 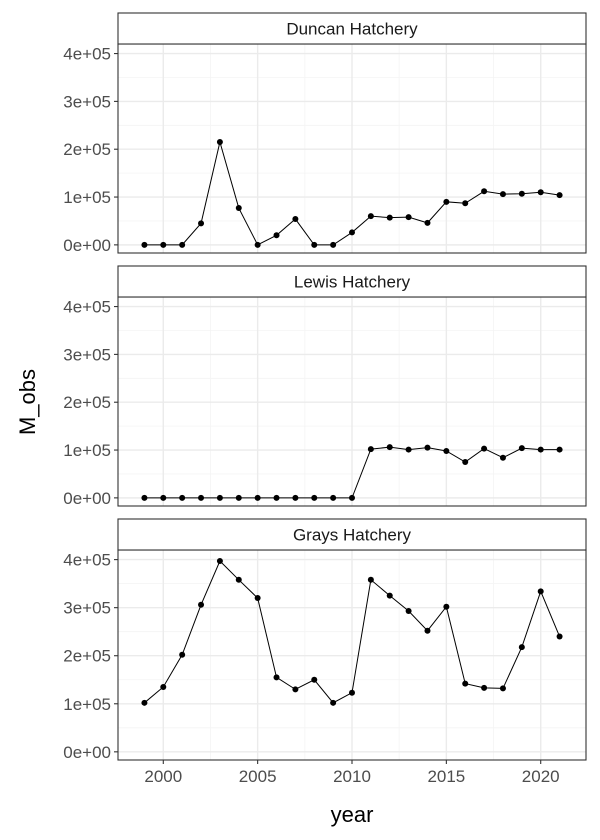 I want to click on facet-strip-label: Duncan Hatchery, so click(x=352, y=29).